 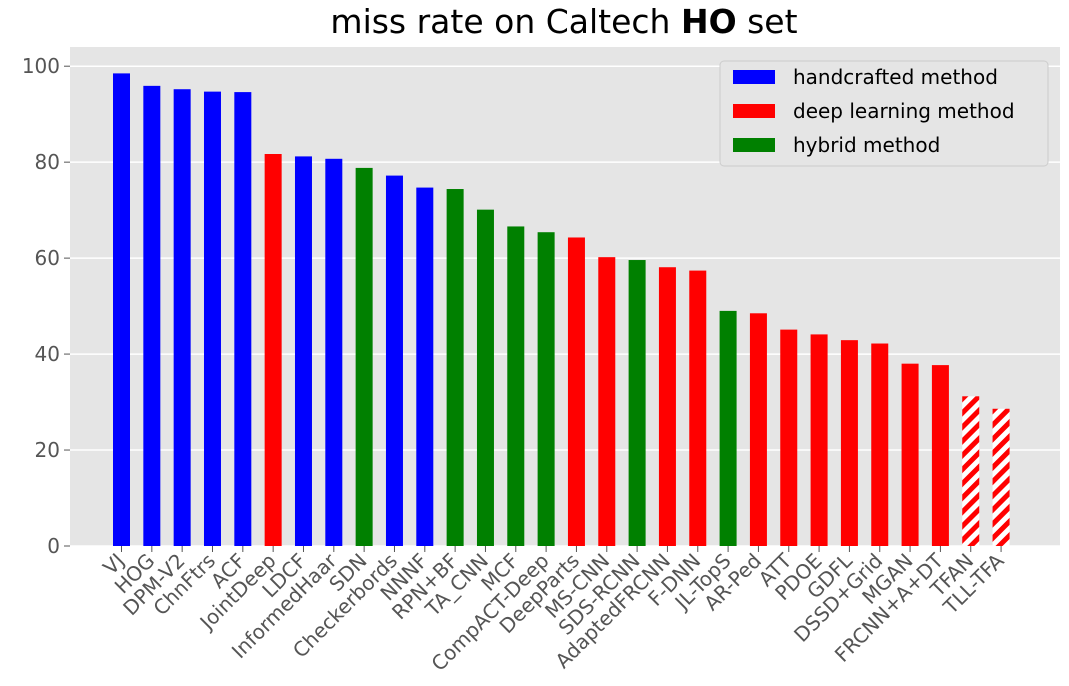 What do you see at coordinates (698, 408) in the screenshot?
I see `bar-f-dnn` at bounding box center [698, 408].